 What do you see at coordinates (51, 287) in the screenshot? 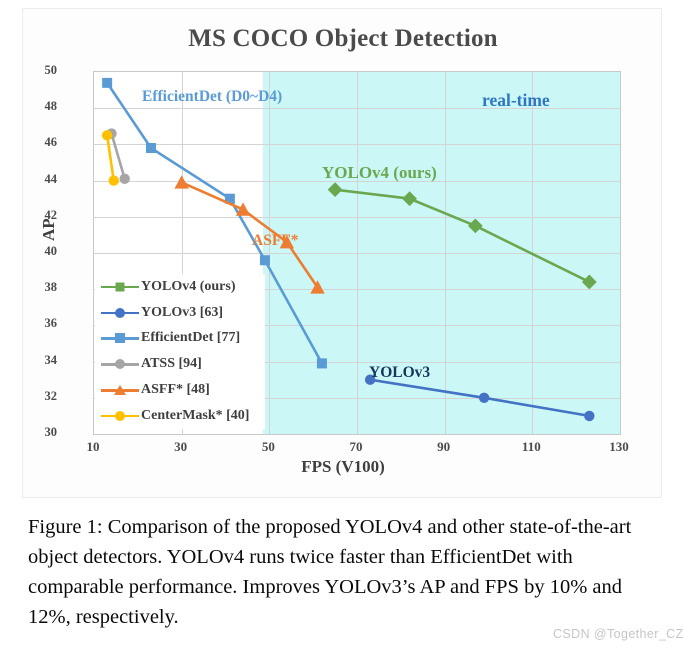
I see `y-tick-label: 38` at bounding box center [51, 287].